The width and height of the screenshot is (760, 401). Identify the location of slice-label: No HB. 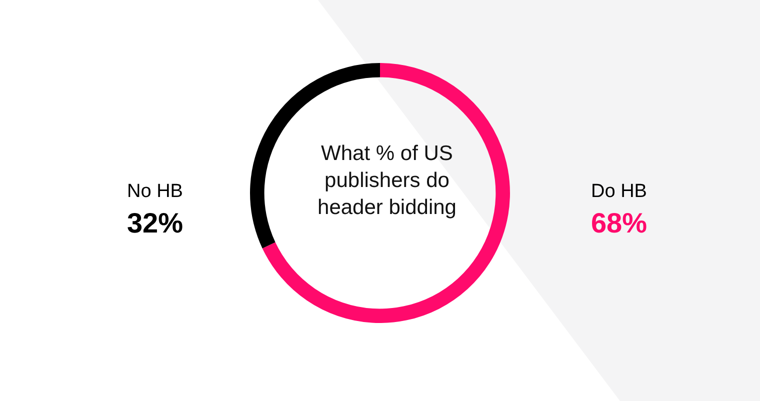
(155, 191).